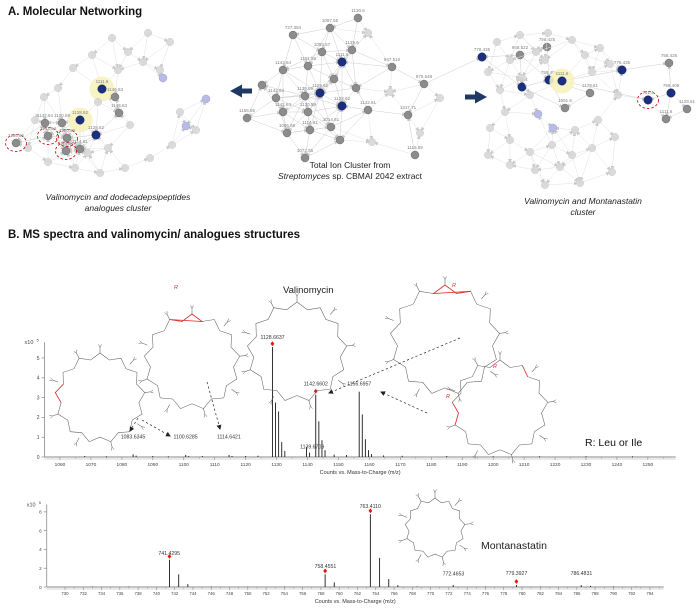 Image resolution: width=700 pixels, height=610 pixels. I want to click on node-label: 1115.59, so click(415, 147).